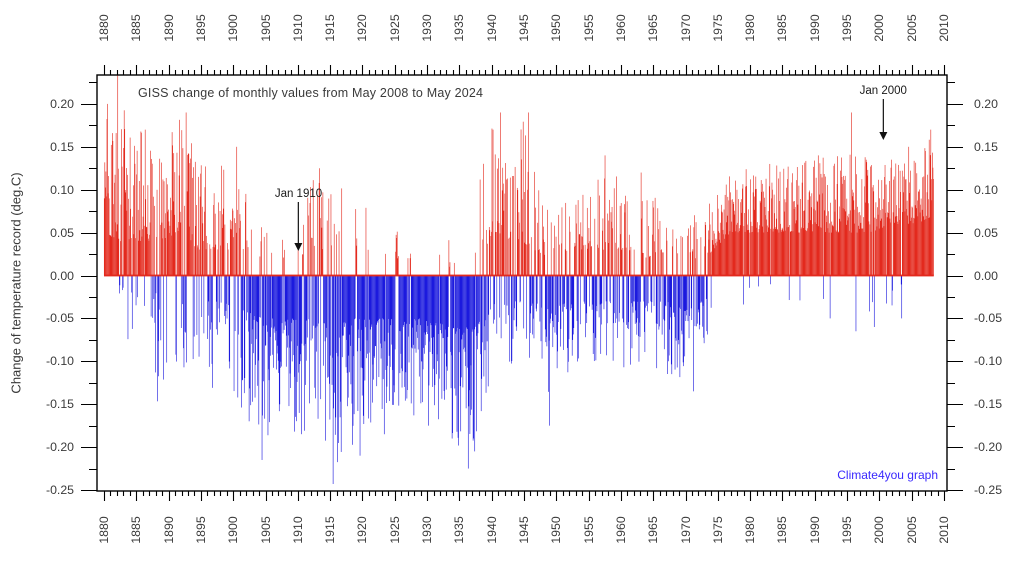 This screenshot has height=569, width=1024. Describe the element at coordinates (883, 90) in the screenshot. I see `annotation-jan-2000-label: Jan 2000` at that location.